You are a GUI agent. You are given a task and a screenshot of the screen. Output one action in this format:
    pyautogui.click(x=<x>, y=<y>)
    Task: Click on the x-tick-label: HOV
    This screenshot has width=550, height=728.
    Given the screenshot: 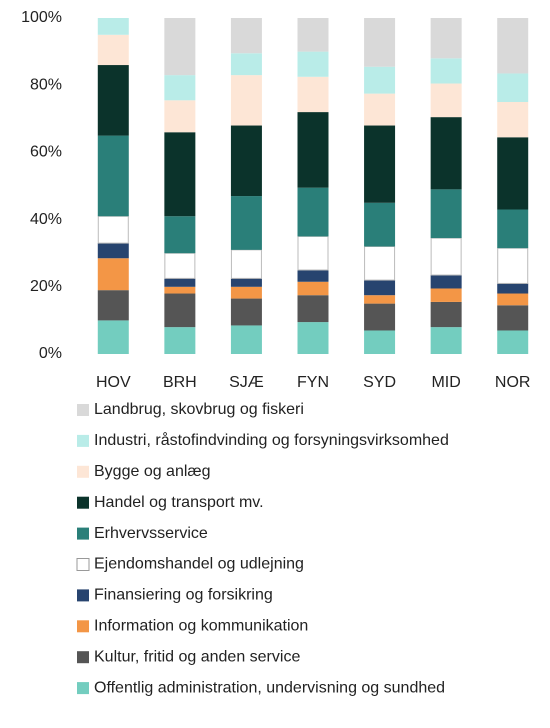 What is the action you would take?
    pyautogui.click(x=113, y=382)
    